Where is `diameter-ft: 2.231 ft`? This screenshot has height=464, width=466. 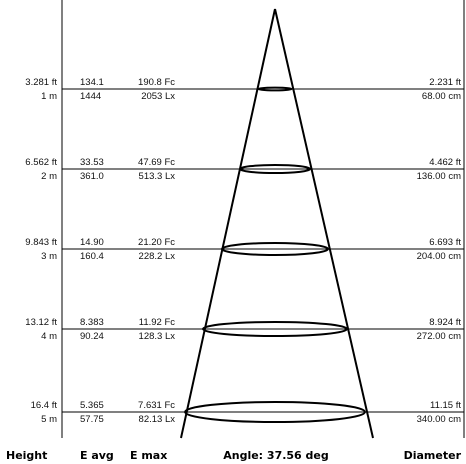 diameter-ft: 2.231 ft is located at coordinates (445, 82).